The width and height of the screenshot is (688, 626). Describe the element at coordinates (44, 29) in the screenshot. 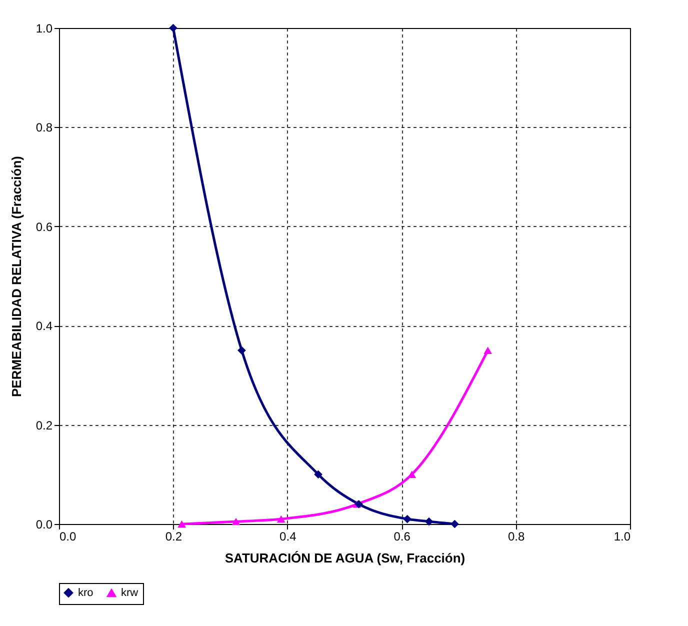

I see `y-tick-label: 1.0` at that location.